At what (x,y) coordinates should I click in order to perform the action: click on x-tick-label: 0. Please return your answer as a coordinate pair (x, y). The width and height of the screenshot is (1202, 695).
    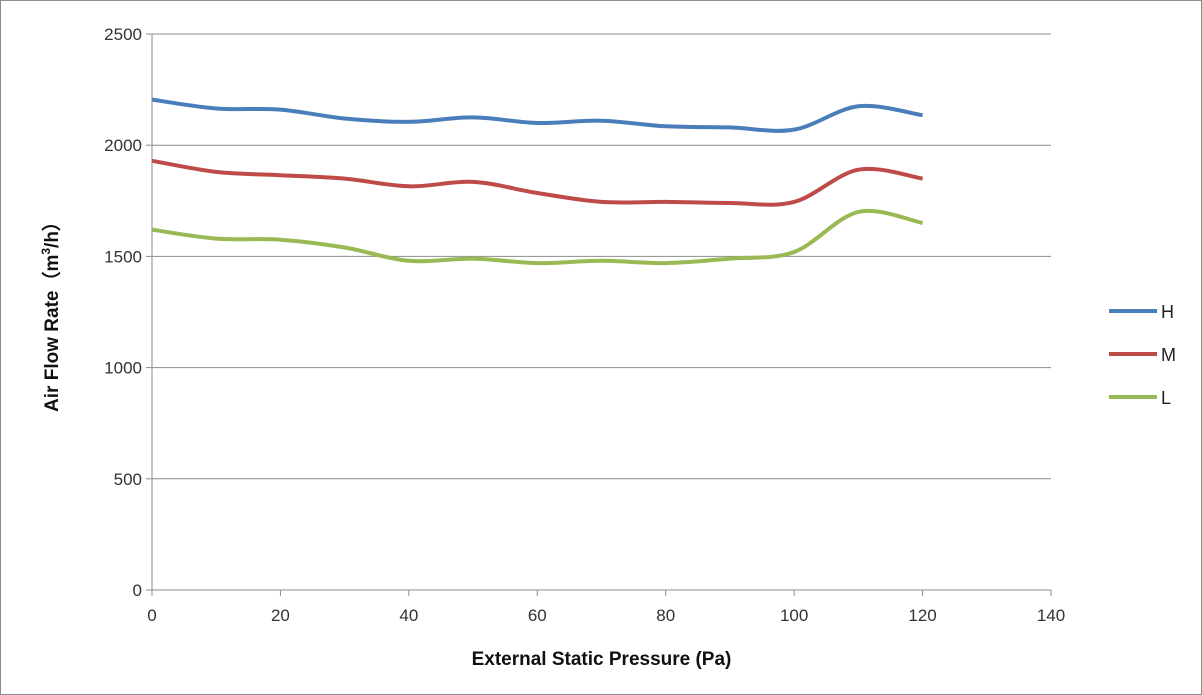
    Looking at the image, I should click on (151, 615).